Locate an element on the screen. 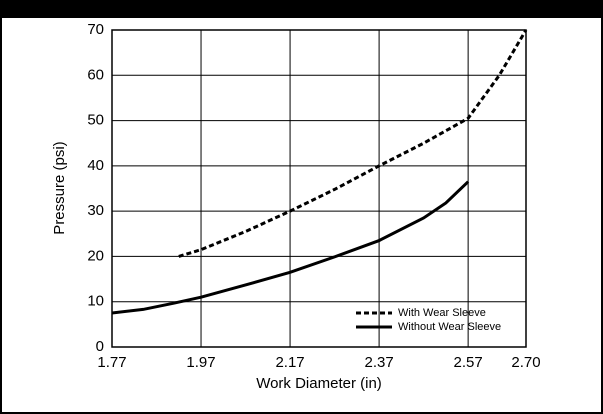 Image resolution: width=603 pixels, height=414 pixels. x-tick-label: 2.37 is located at coordinates (378, 362).